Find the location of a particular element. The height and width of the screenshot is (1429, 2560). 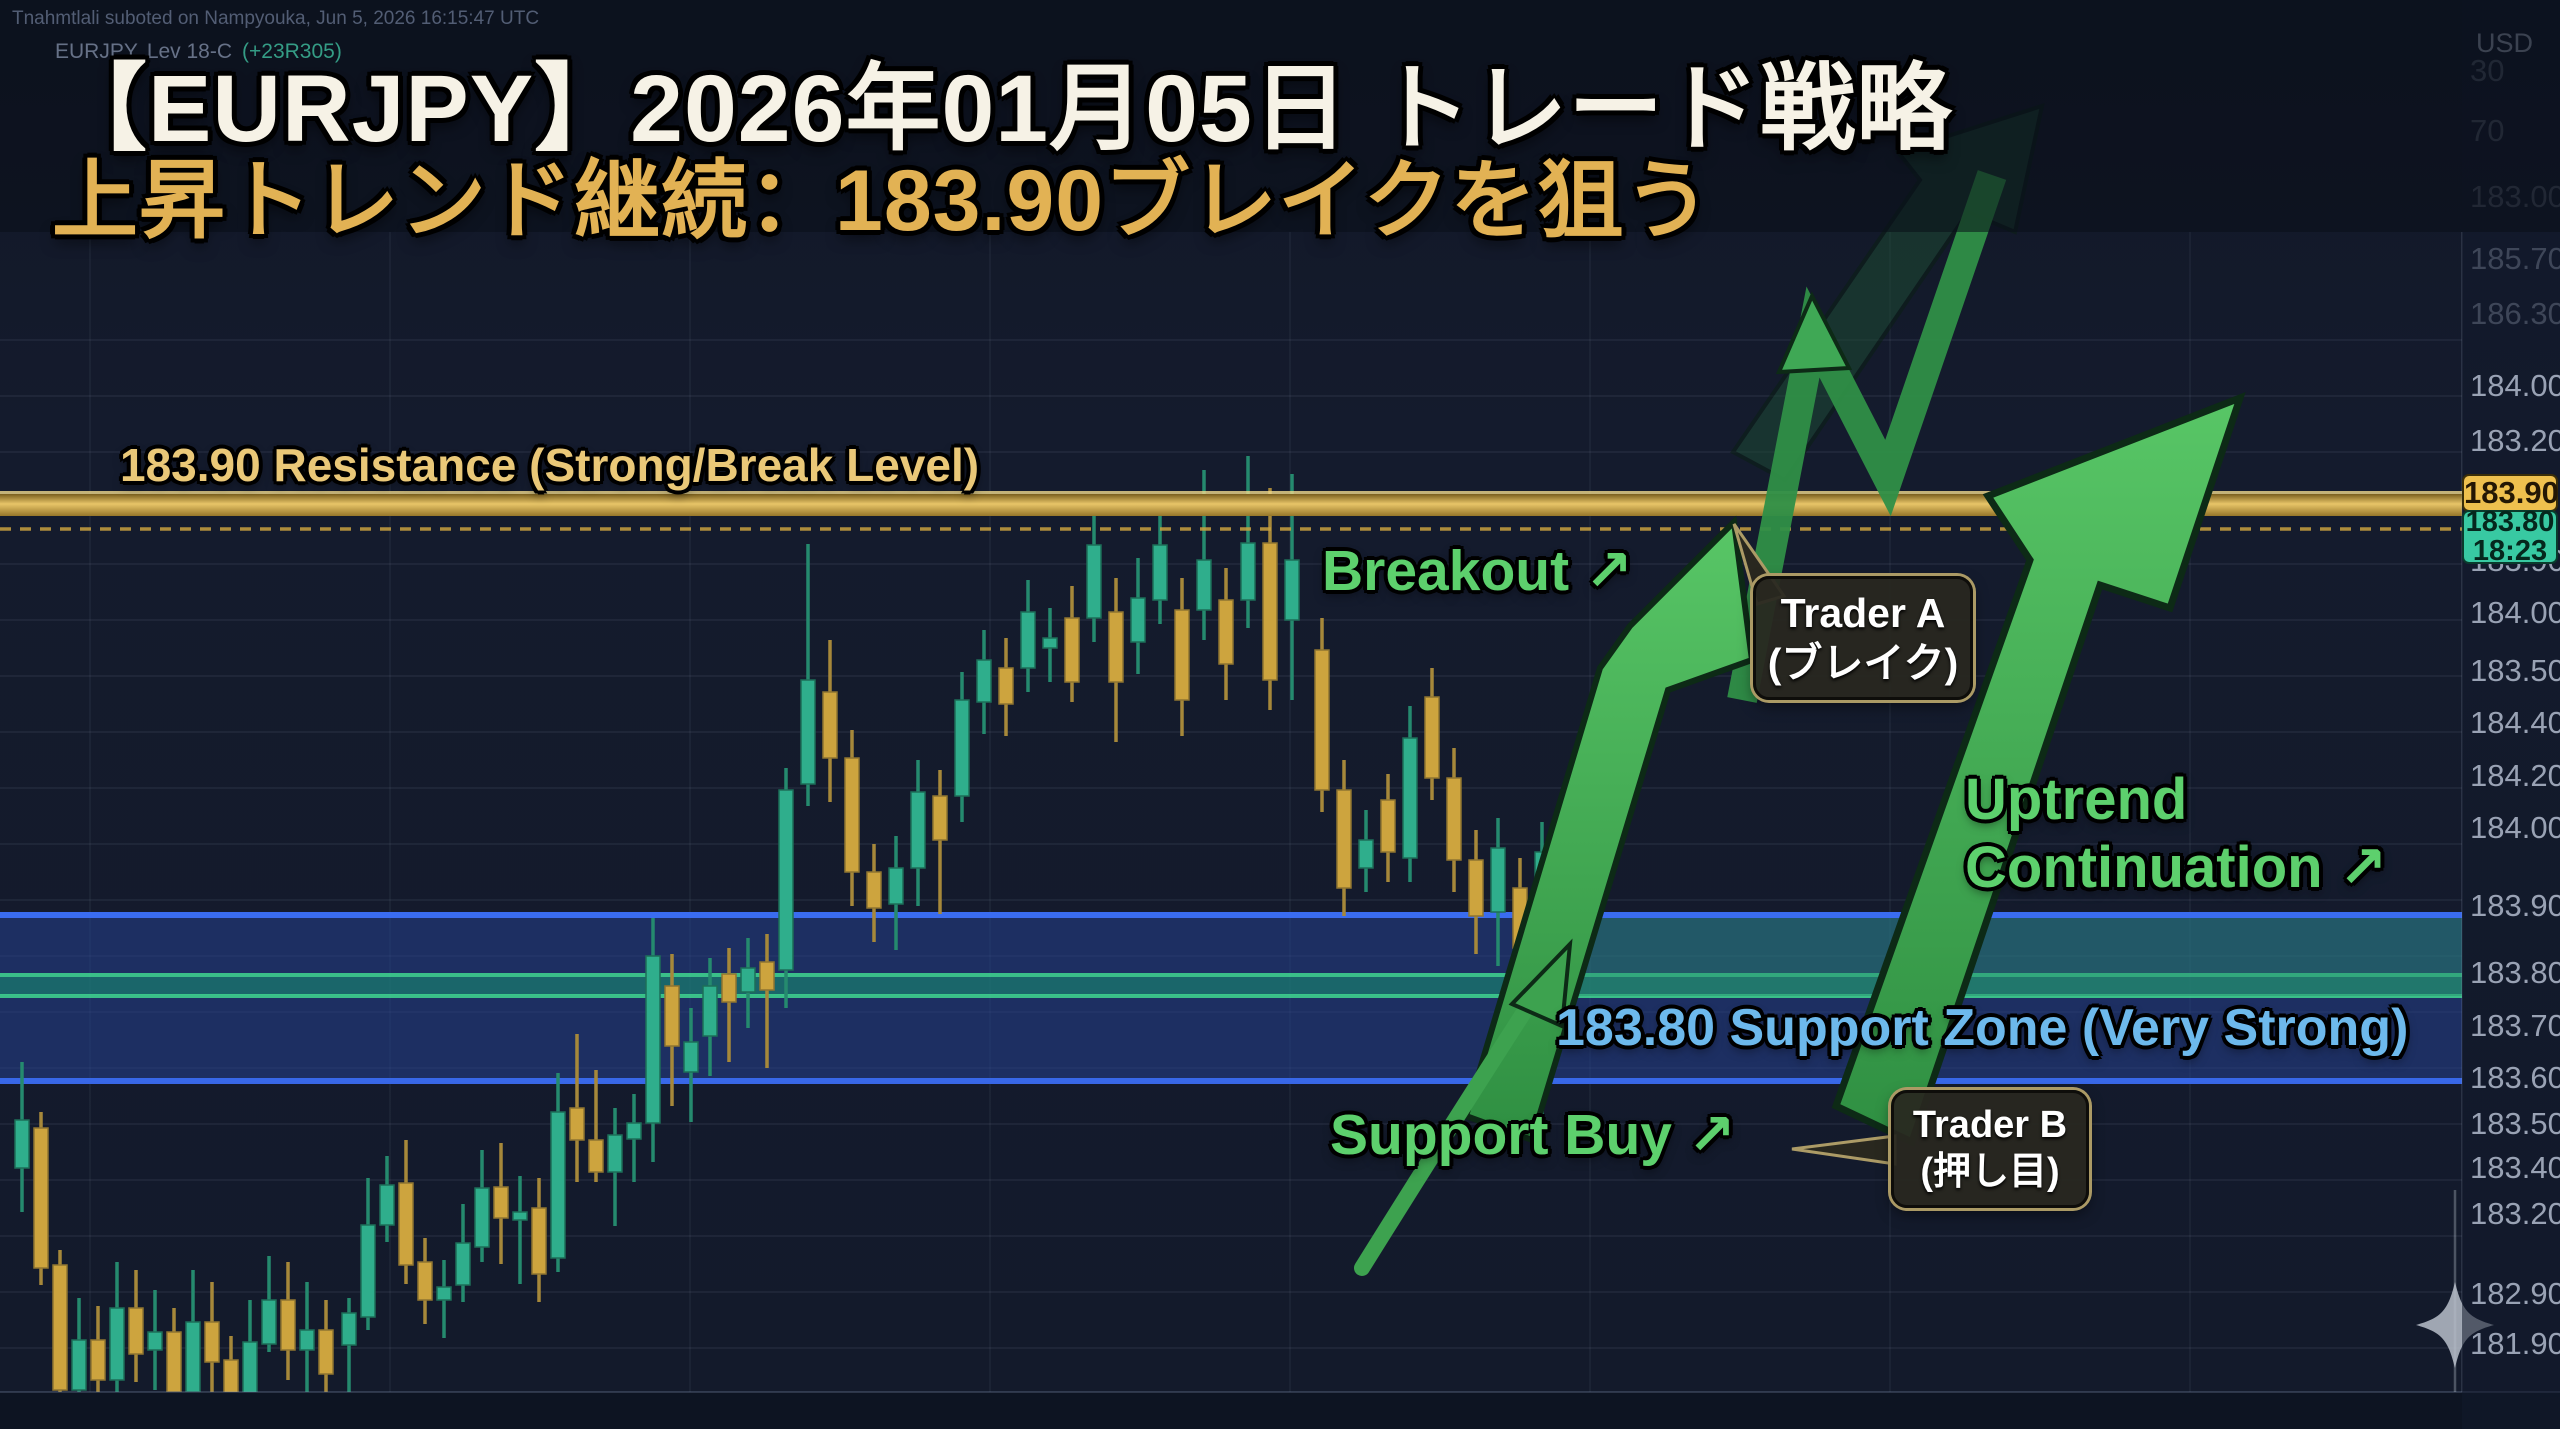

trader-b-title: Trader B is located at coordinates (1990, 1124).